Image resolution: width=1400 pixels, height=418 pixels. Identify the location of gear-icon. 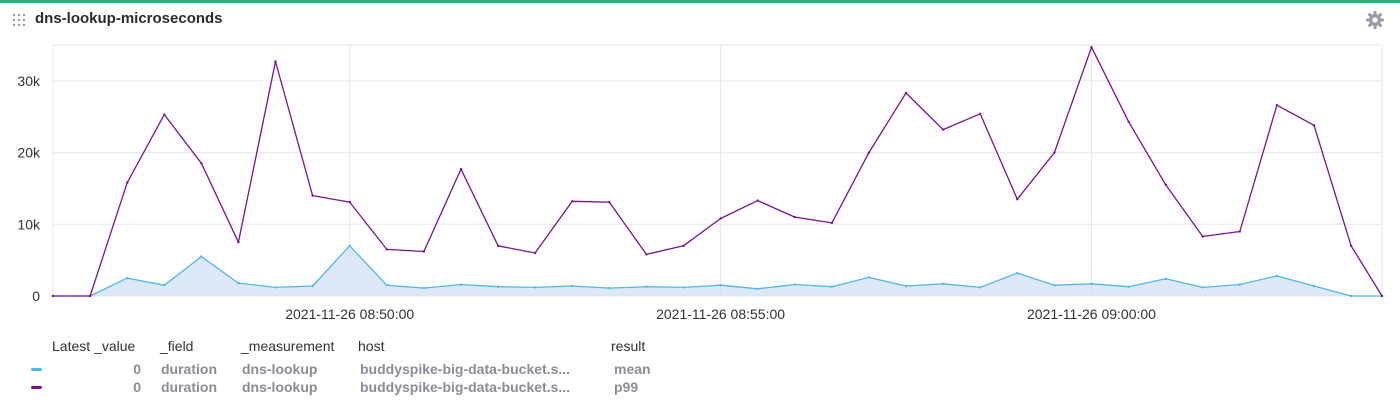
(1375, 20).